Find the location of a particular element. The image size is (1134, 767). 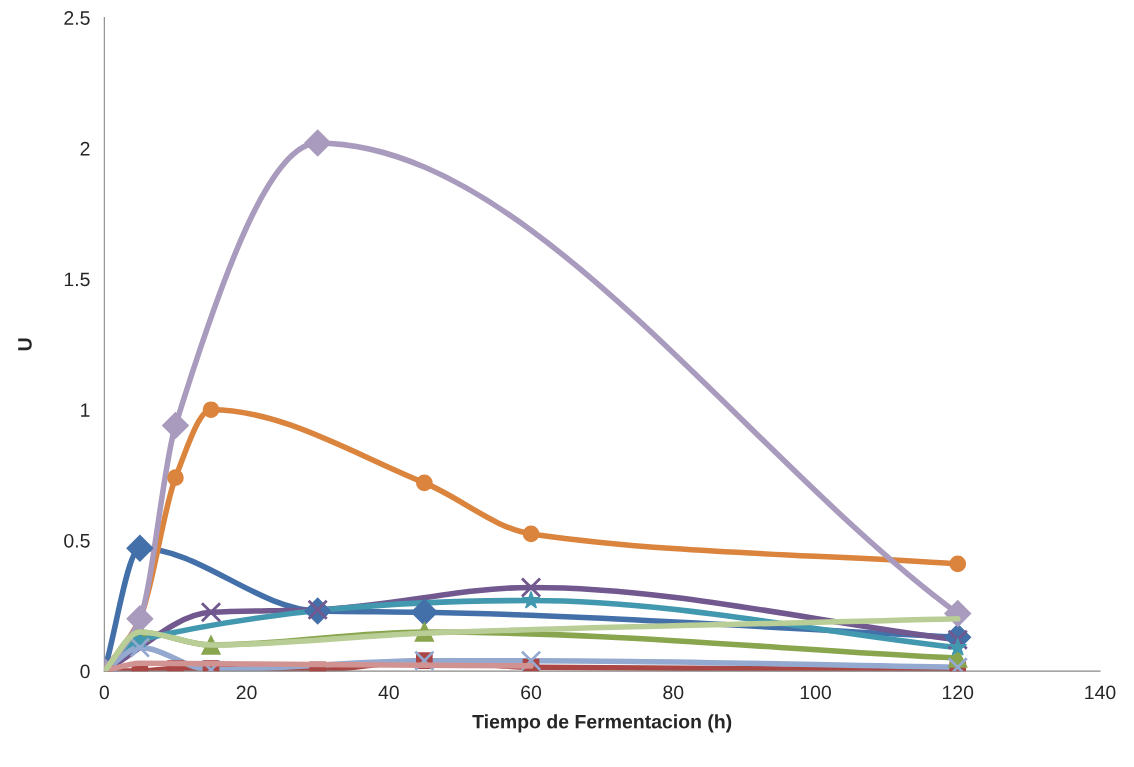

y-tick-label: 2.5 is located at coordinates (77, 18).